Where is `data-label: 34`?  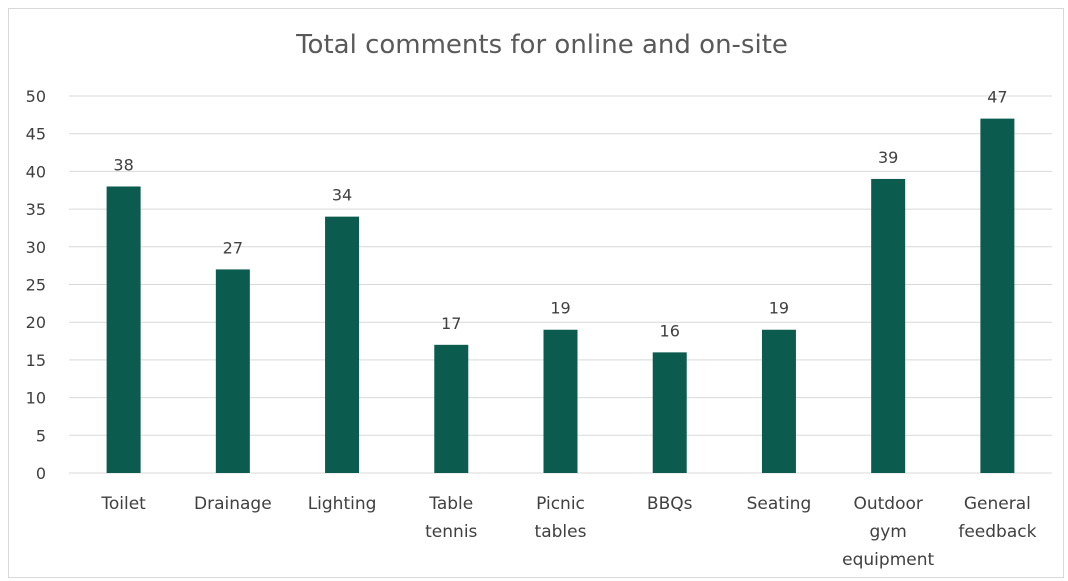
data-label: 34 is located at coordinates (342, 195).